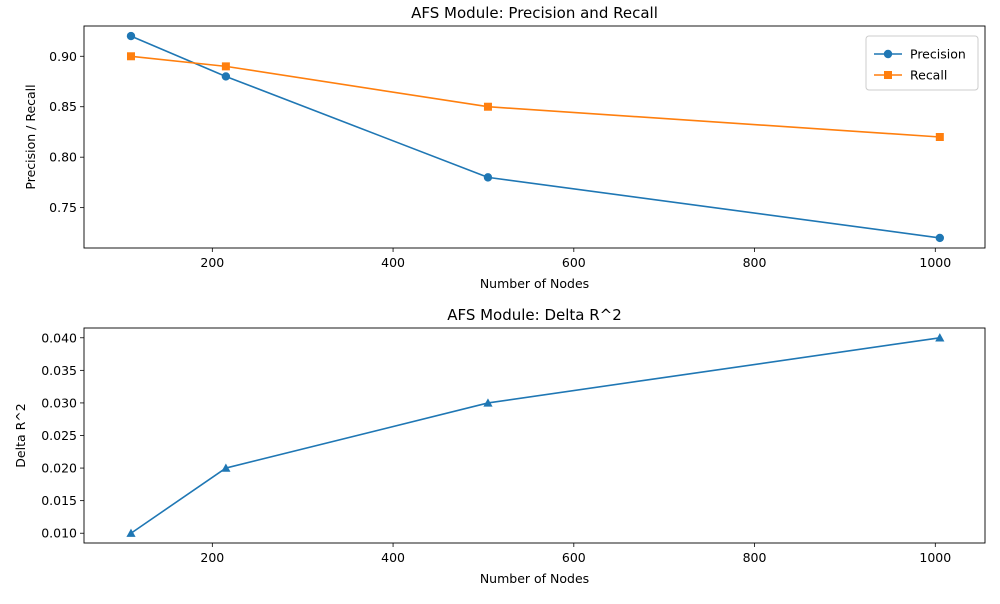  What do you see at coordinates (59, 370) in the screenshot?
I see `y-tick-label: 0.035` at bounding box center [59, 370].